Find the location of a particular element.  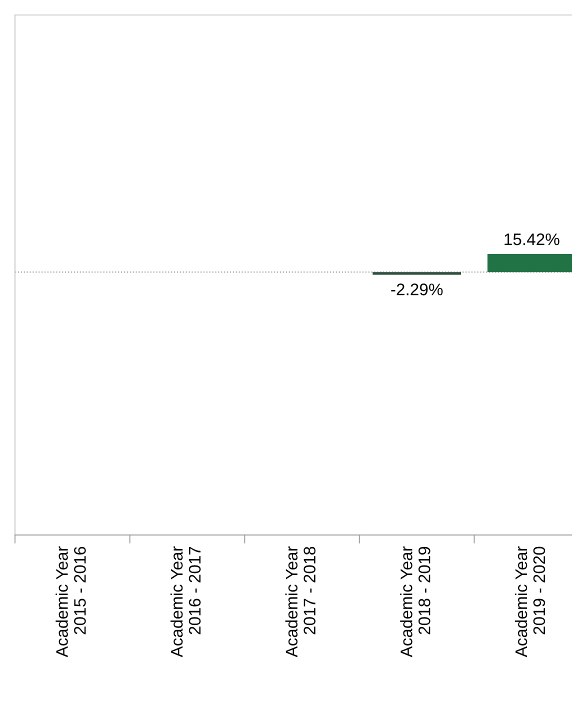

x-tick-label: Academic Year 2015 - 2016 is located at coordinates (71, 602).